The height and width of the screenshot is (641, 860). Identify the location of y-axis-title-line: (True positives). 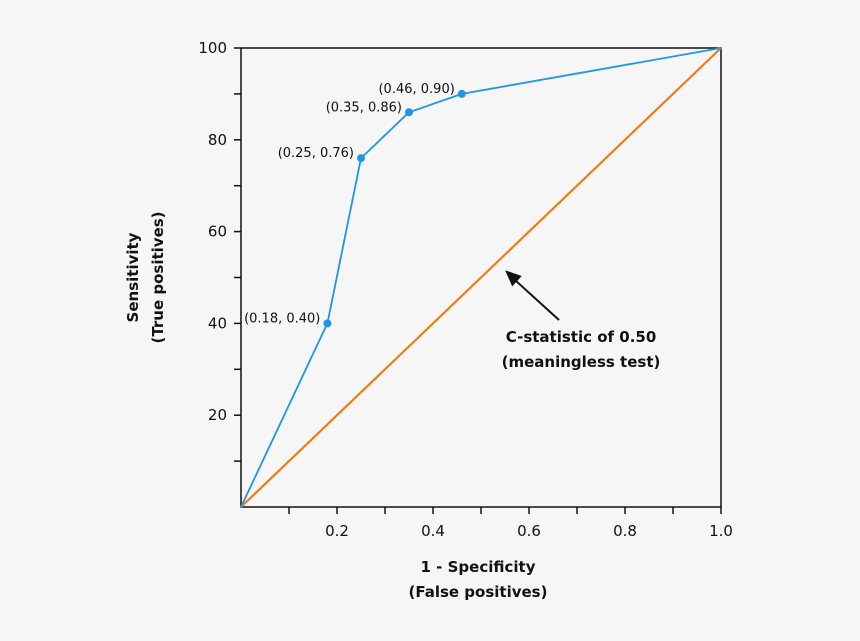
(158, 277).